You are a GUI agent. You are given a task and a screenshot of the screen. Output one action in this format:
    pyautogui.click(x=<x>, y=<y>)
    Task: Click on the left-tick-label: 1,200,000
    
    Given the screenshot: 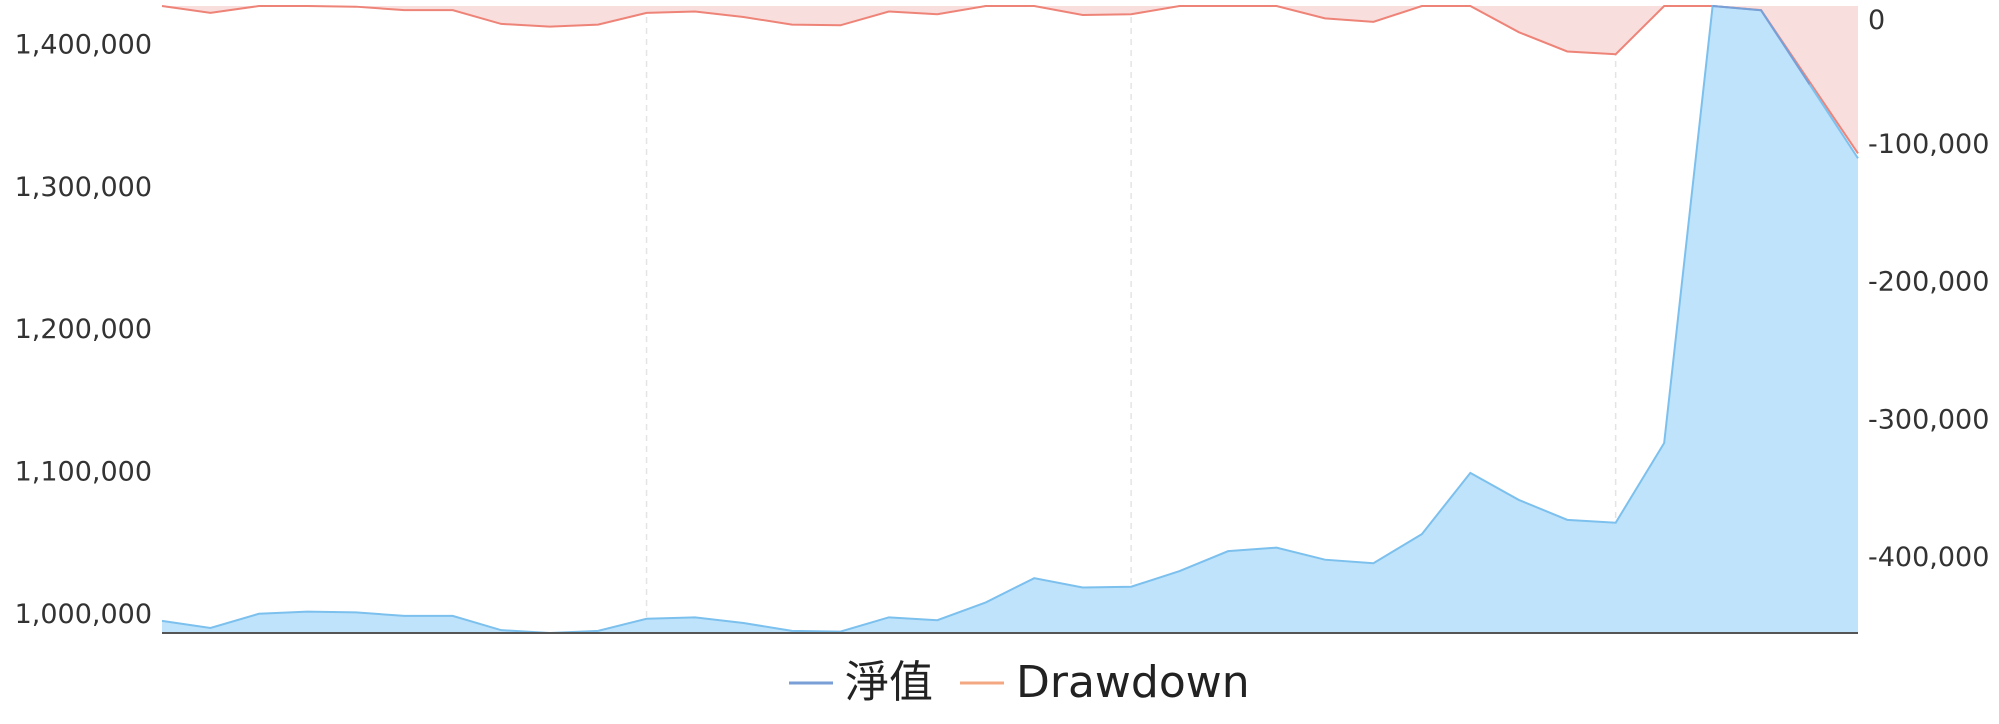 What is the action you would take?
    pyautogui.click(x=83, y=329)
    